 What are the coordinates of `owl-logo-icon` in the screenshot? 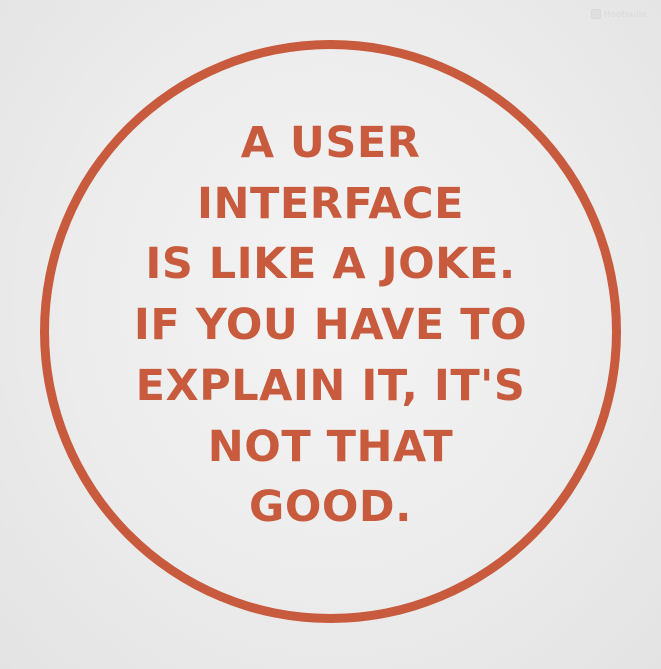 It's located at (595, 14).